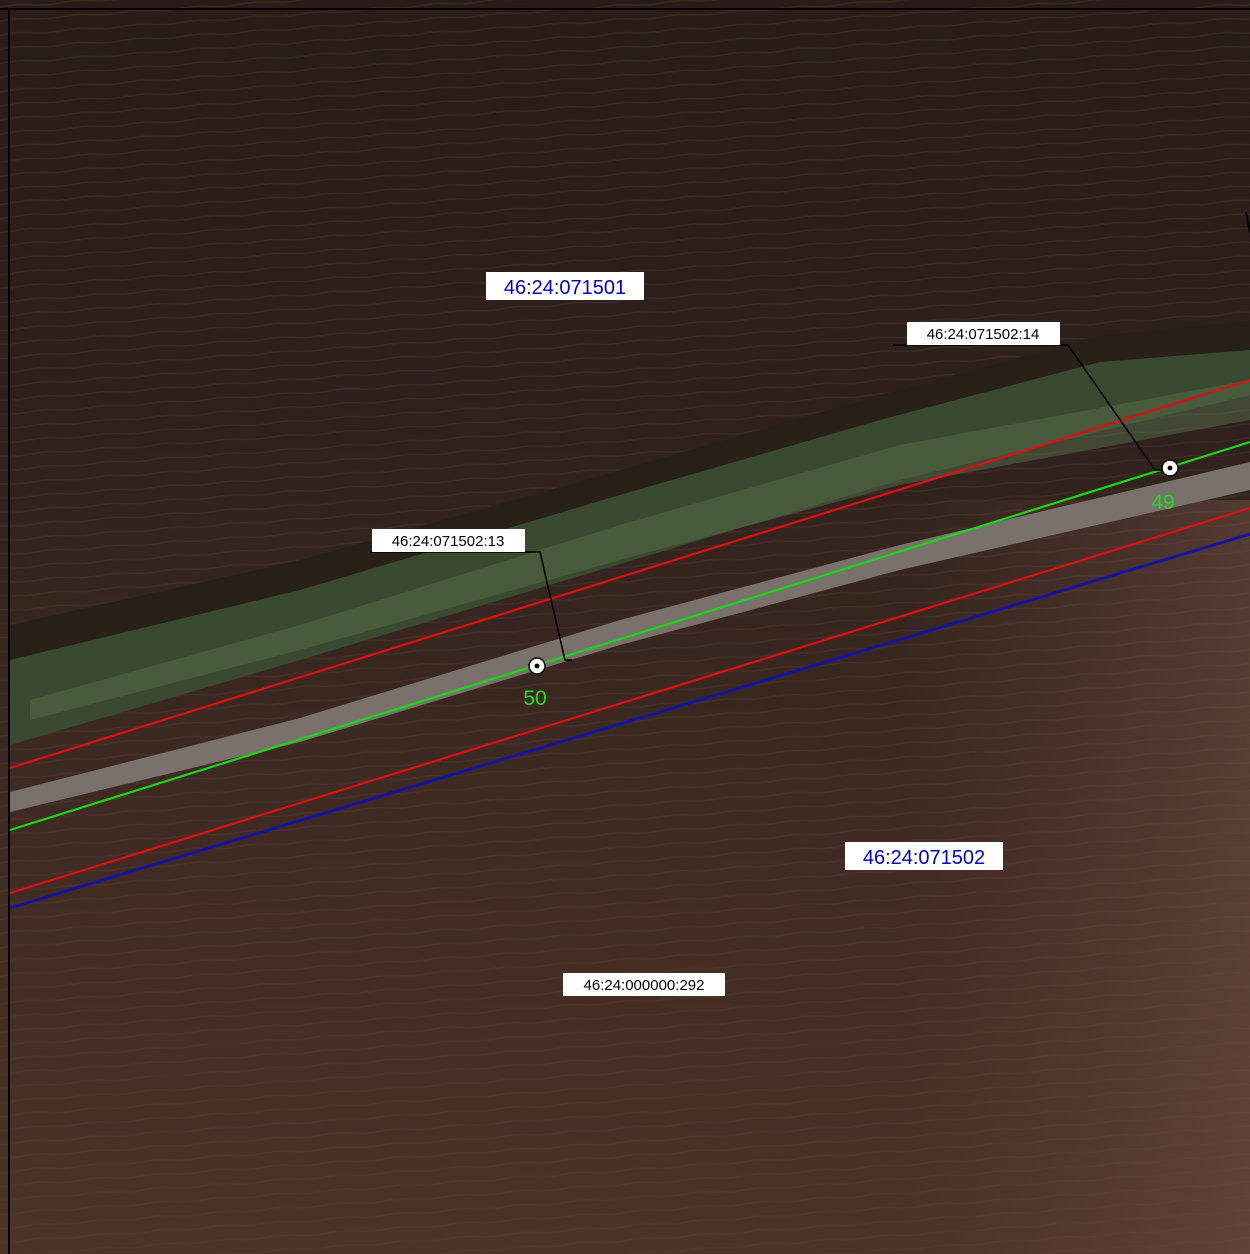 This screenshot has width=1250, height=1254. I want to click on survey-point-49: 49, so click(1165, 486).